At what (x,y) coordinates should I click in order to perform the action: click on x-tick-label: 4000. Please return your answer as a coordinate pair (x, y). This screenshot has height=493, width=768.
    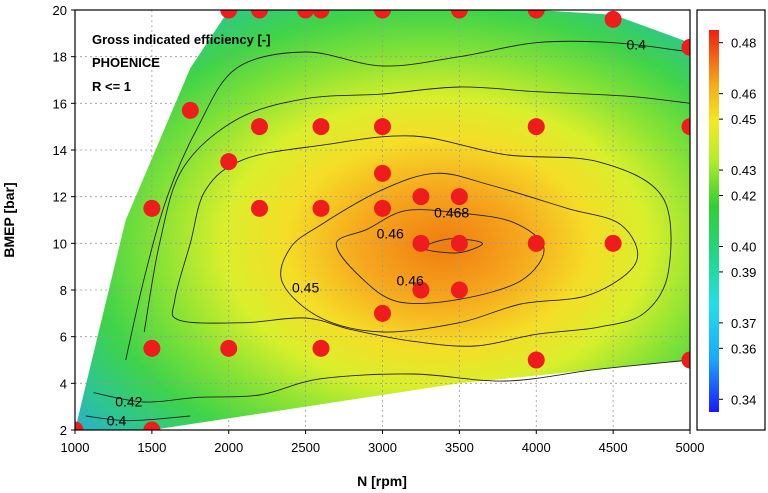
    Looking at the image, I should click on (536, 447).